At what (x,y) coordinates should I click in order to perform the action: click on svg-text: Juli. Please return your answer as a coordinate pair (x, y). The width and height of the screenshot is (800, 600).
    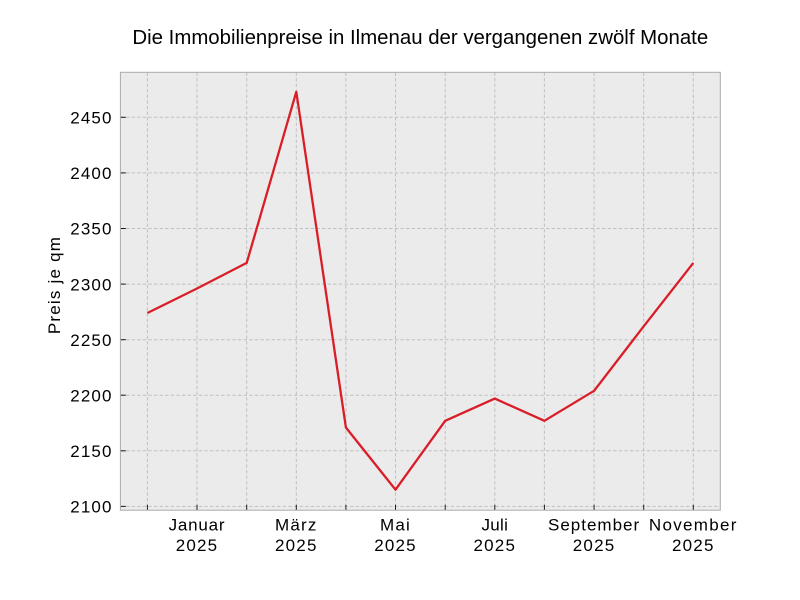
    Looking at the image, I should click on (494, 525).